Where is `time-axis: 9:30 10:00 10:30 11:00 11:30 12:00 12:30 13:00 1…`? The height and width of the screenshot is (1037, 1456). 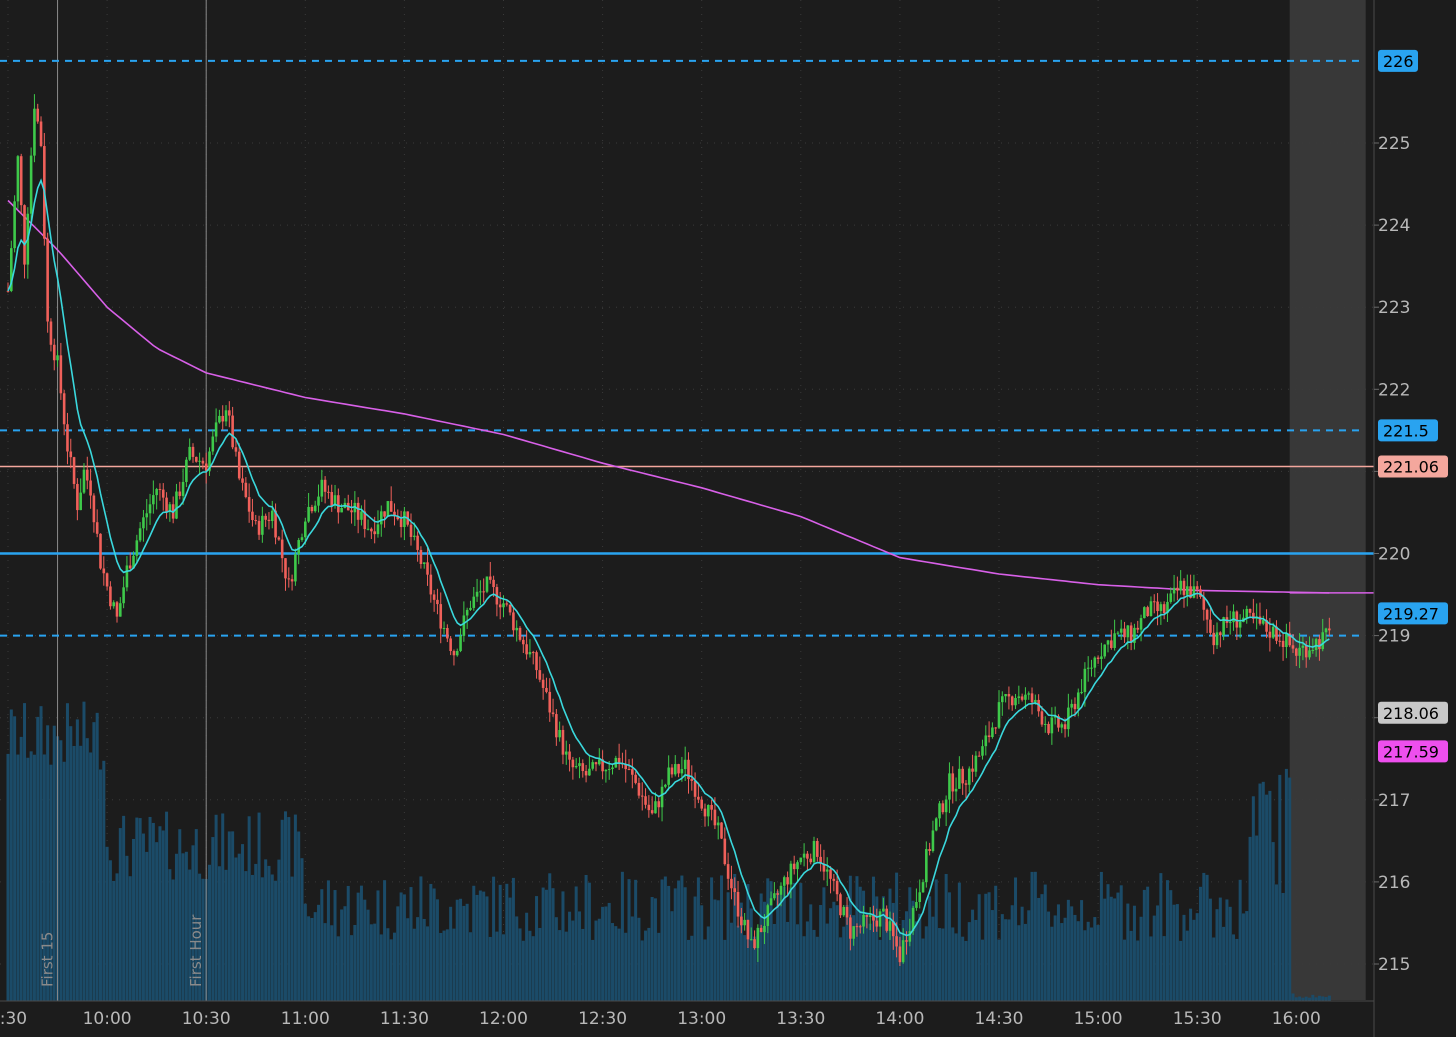
time-axis: 9:30 10:00 10:30 11:00 11:30 12:00 12:30 13:00 1… is located at coordinates (660, 1019).